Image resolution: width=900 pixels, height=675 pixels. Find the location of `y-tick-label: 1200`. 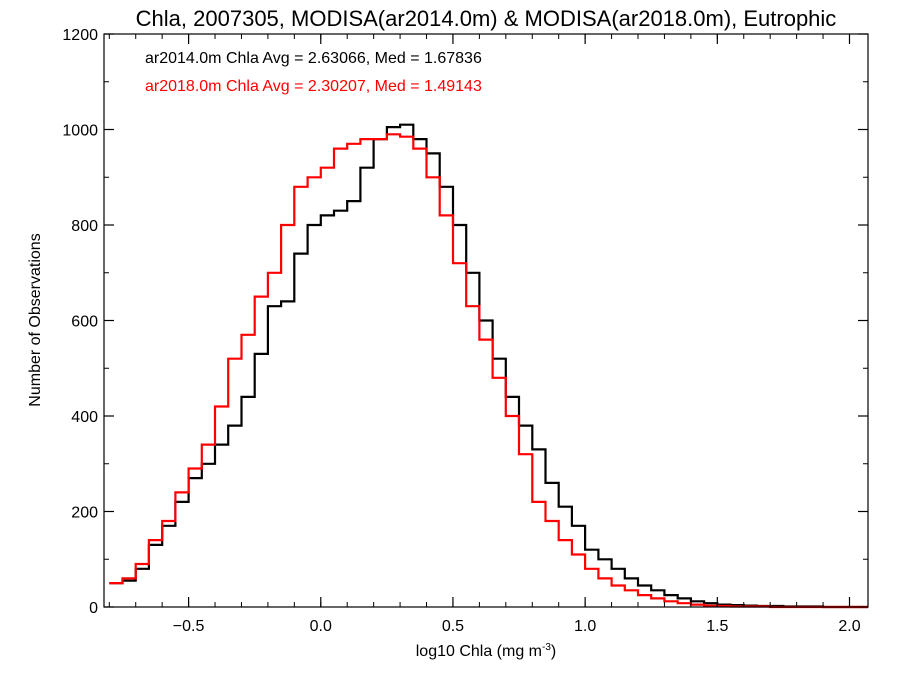

y-tick-label: 1200 is located at coordinates (80, 35).